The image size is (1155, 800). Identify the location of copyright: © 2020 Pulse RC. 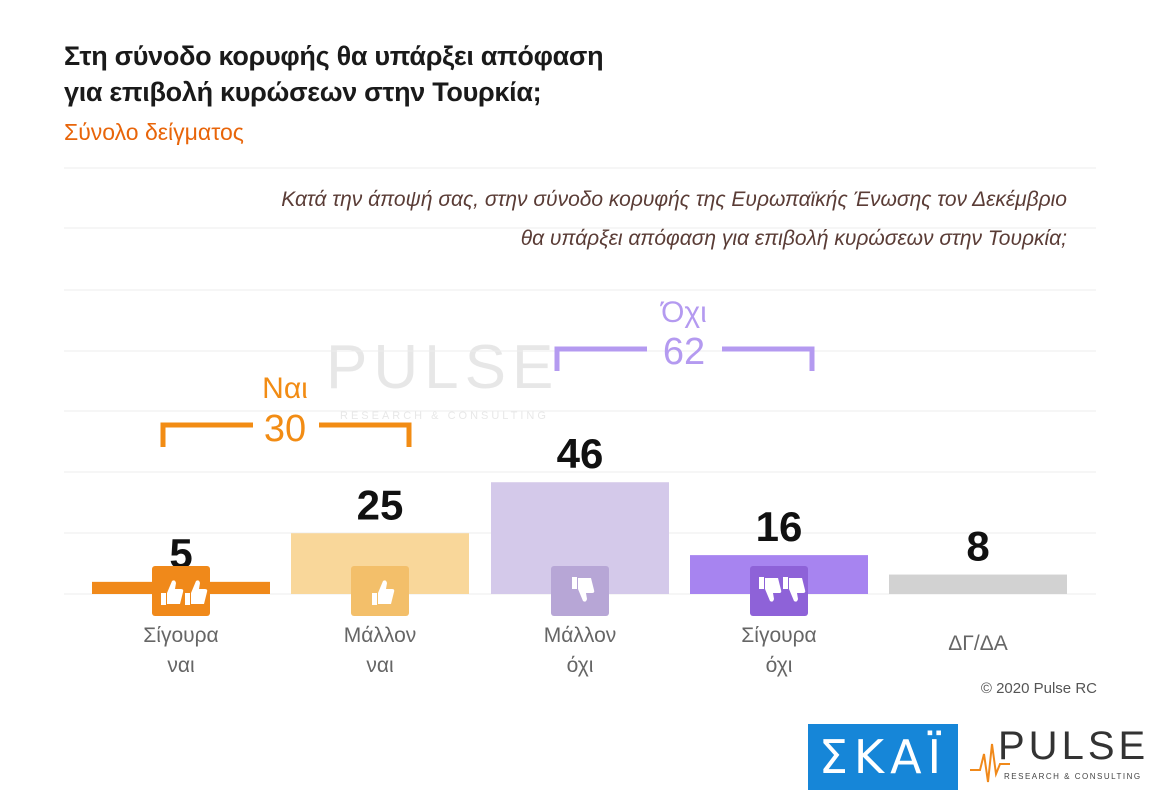
(1038, 688).